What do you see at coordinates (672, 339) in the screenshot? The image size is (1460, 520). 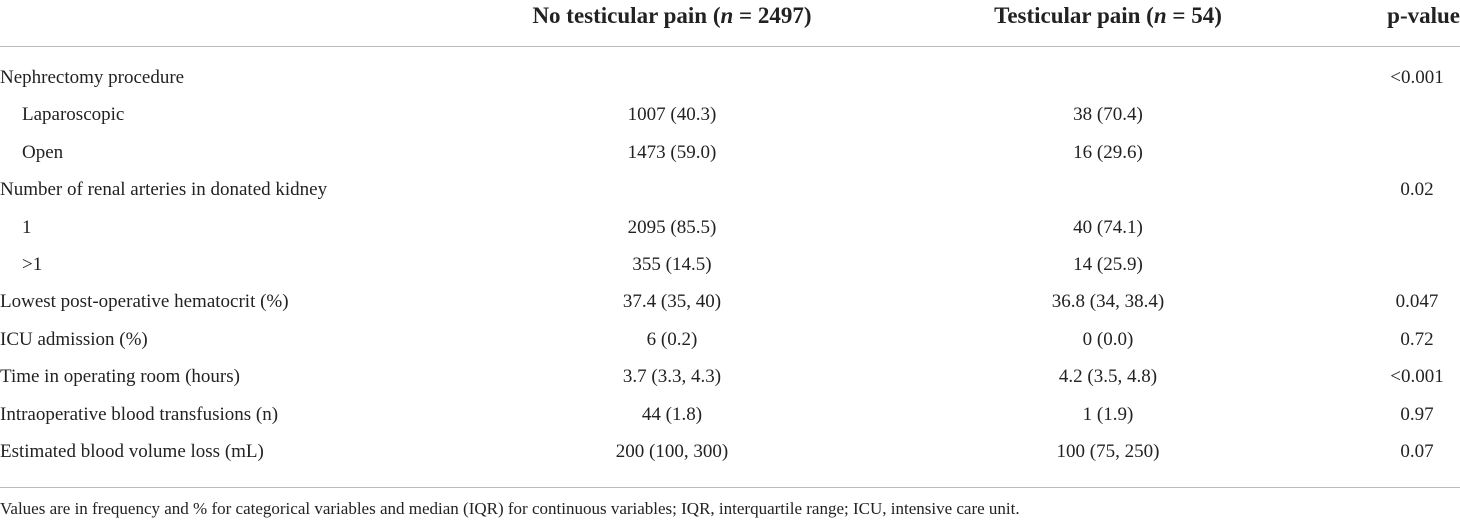 I see `cell-value: 6 (0.2)` at bounding box center [672, 339].